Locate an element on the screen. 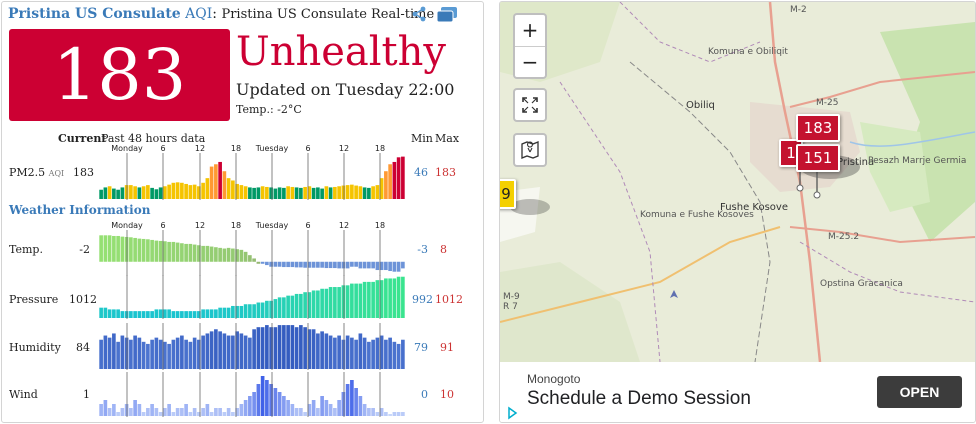 Image resolution: width=976 pixels, height=424 pixels. station-link: Pristina US Consulate is located at coordinates (94, 14).